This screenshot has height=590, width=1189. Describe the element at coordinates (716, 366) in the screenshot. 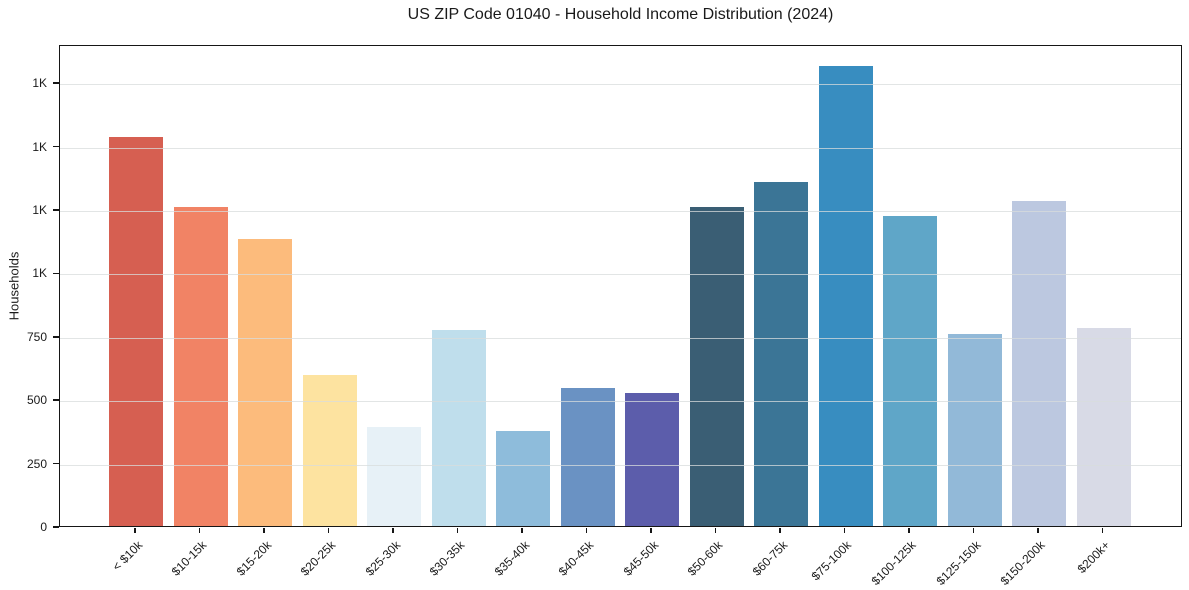

I see `bar-10-$50-60k` at that location.